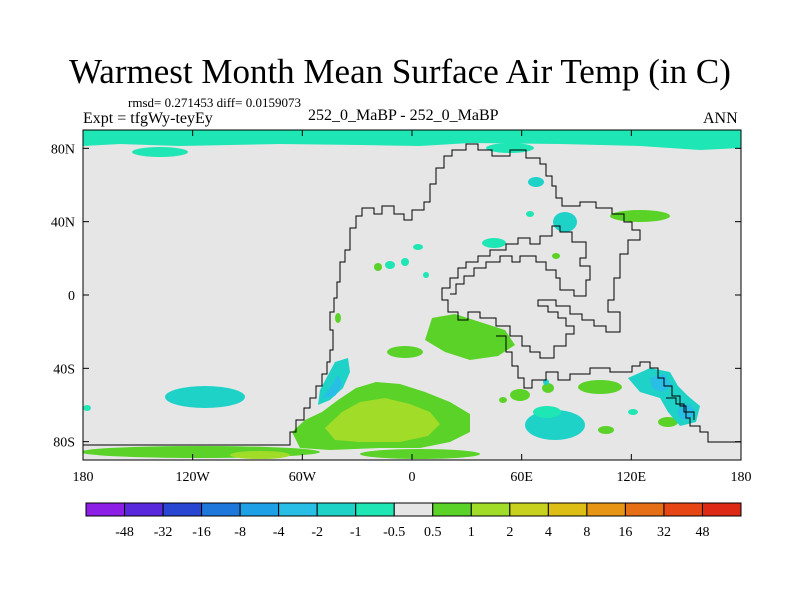  Describe the element at coordinates (530, 214) in the screenshot. I see `north-teal-patch-h` at that location.